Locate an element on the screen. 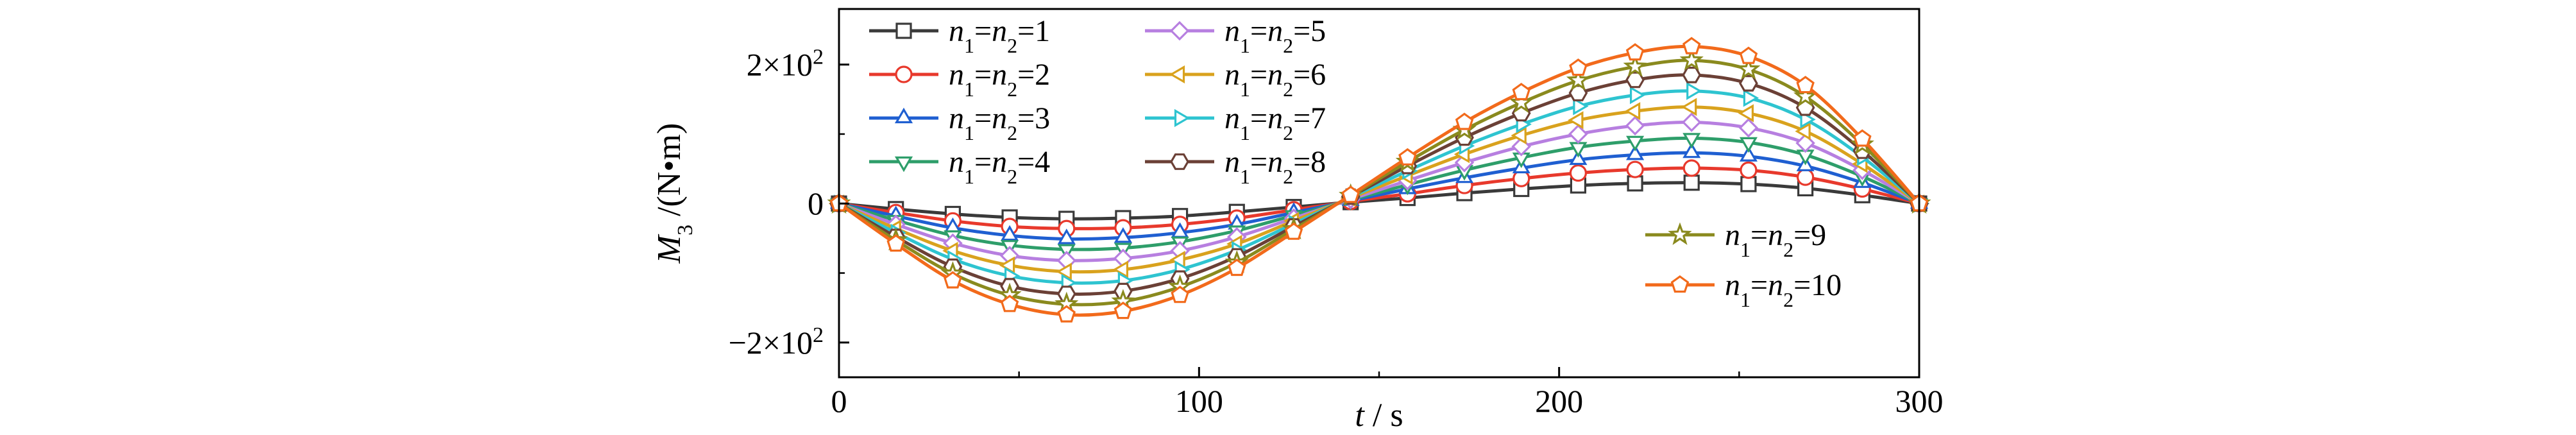 This screenshot has height=435, width=2576. y-axis-label: M3 /(N•m) is located at coordinates (674, 193).